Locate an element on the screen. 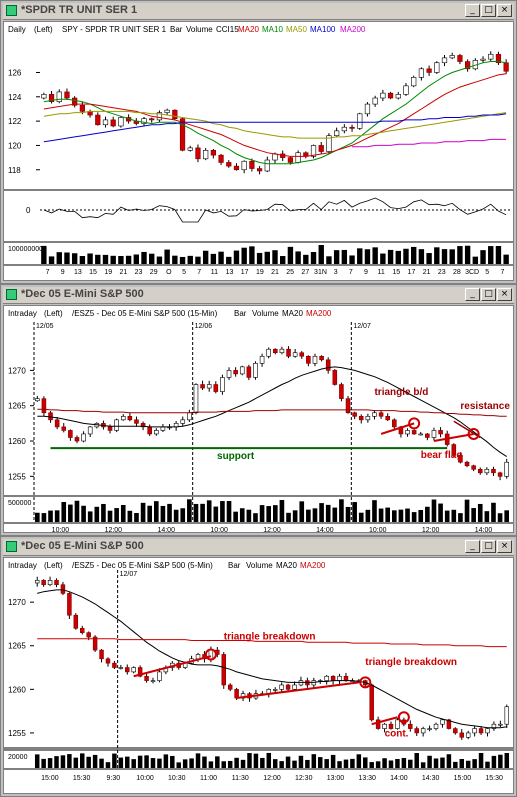 Image resolution: width=517 pixels, height=797 pixels. triangle-trendline is located at coordinates (297, 690).